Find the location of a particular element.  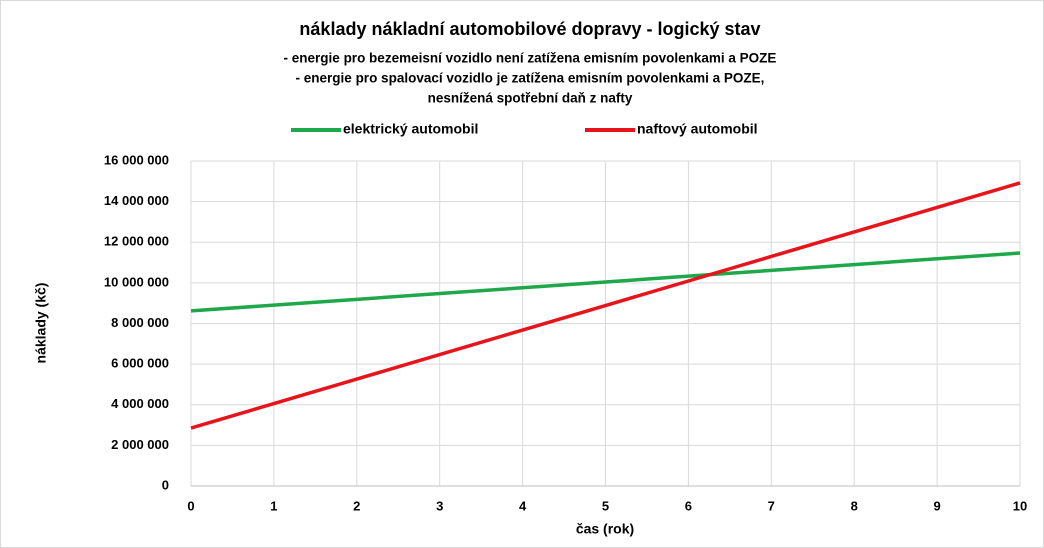

y-tick-label: 8 000 000 is located at coordinates (140, 322).